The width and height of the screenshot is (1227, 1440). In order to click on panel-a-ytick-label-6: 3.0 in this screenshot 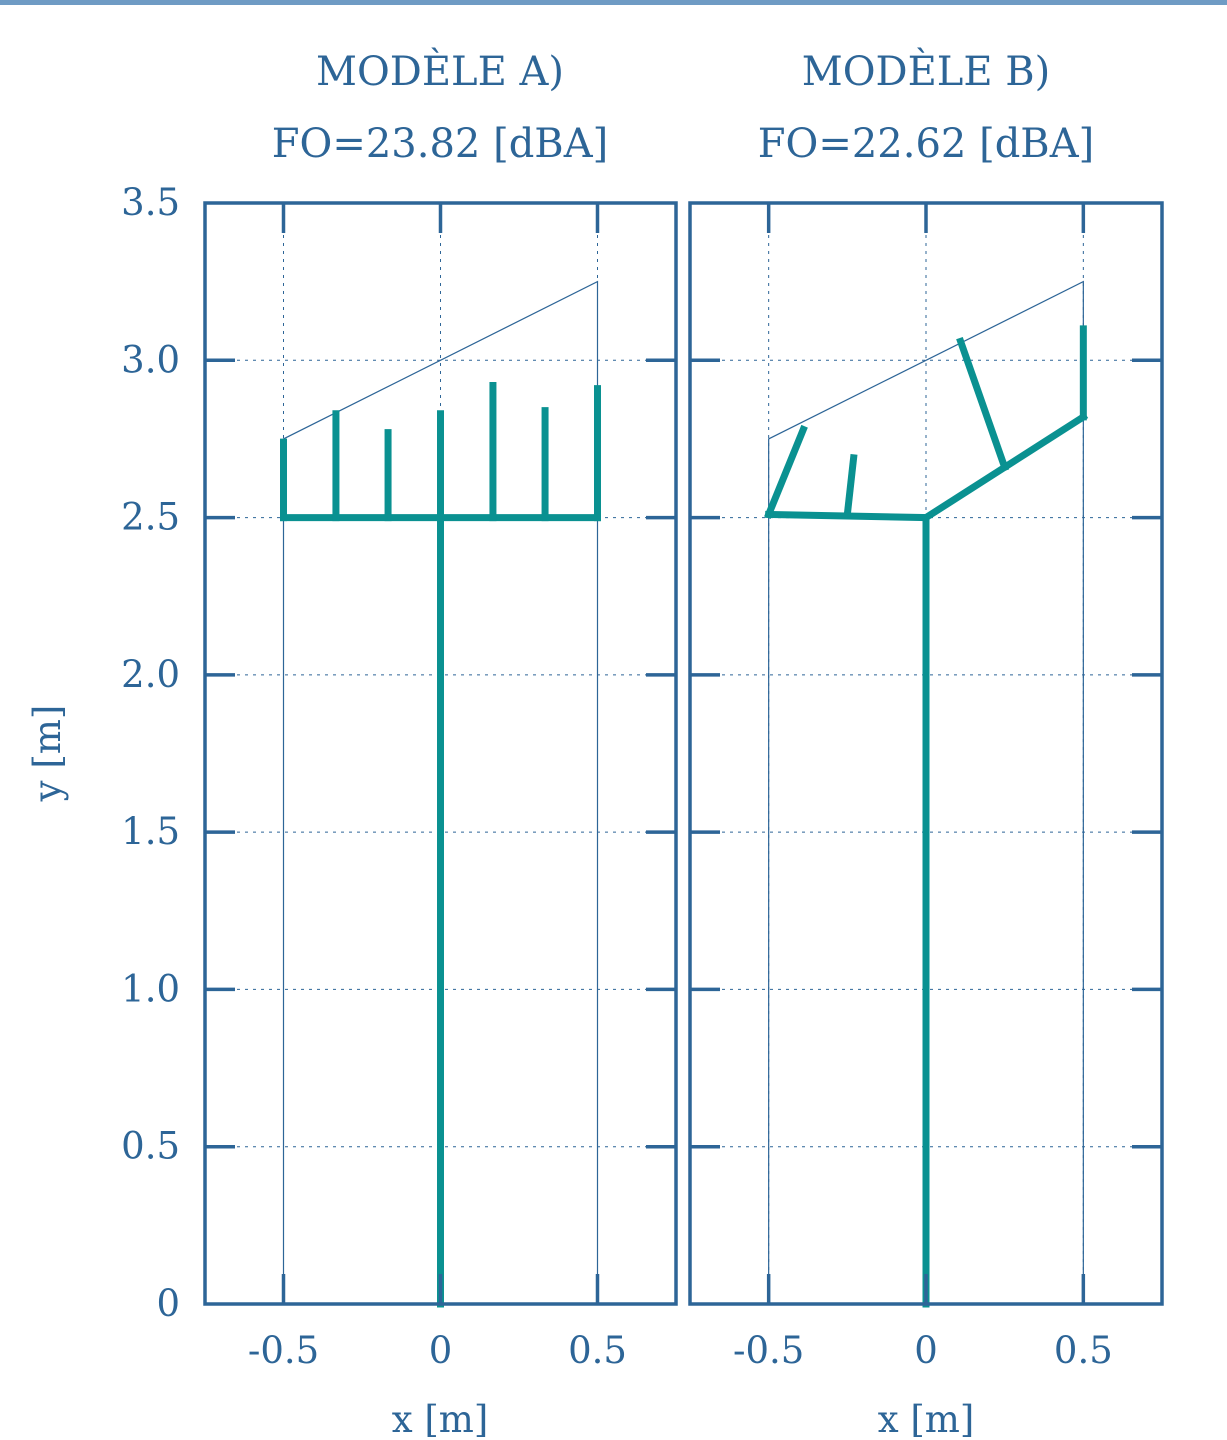, I will do `click(150, 359)`.